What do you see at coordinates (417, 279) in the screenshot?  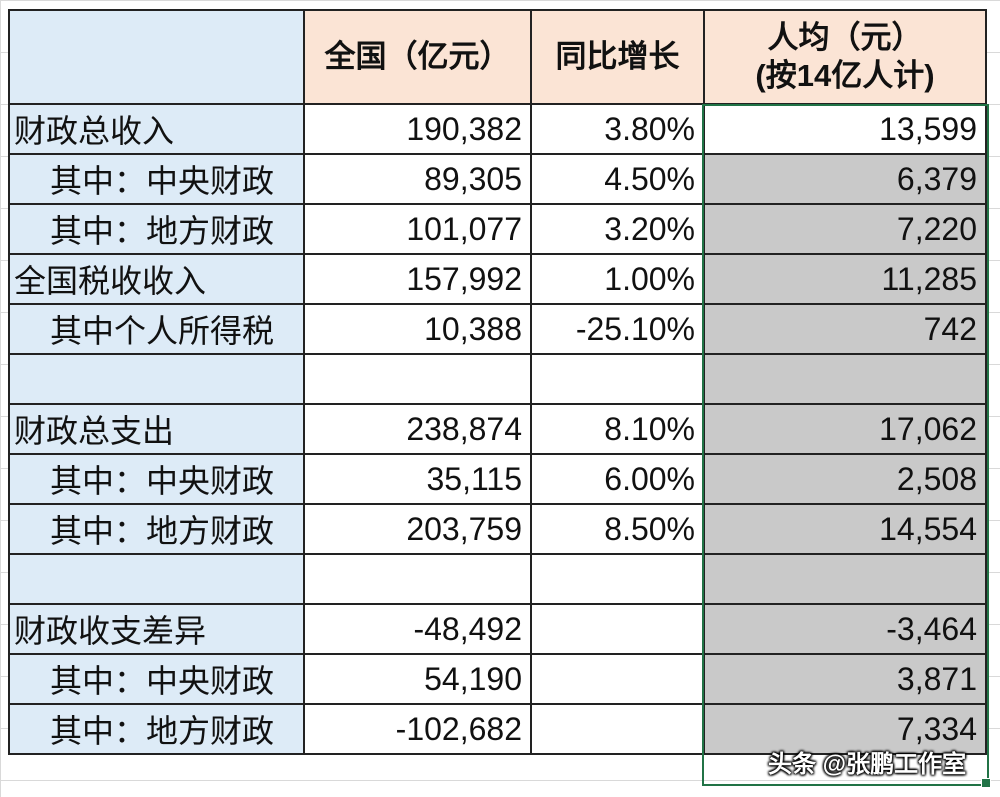 I see `national-value: 157,992` at bounding box center [417, 279].